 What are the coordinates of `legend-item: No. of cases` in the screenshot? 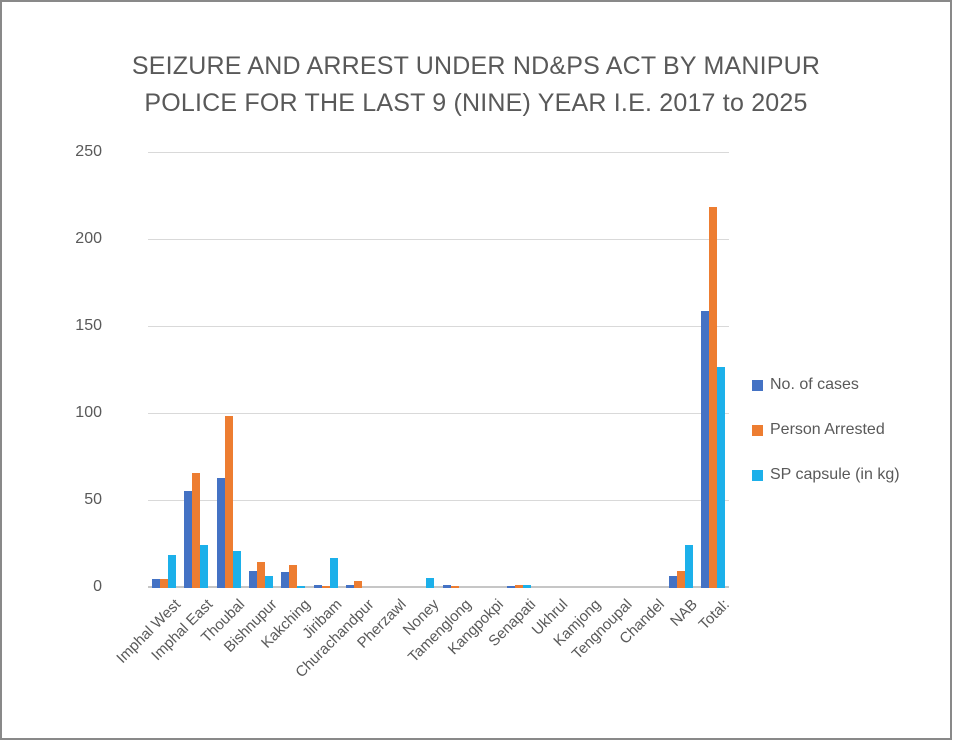 It's located at (826, 385).